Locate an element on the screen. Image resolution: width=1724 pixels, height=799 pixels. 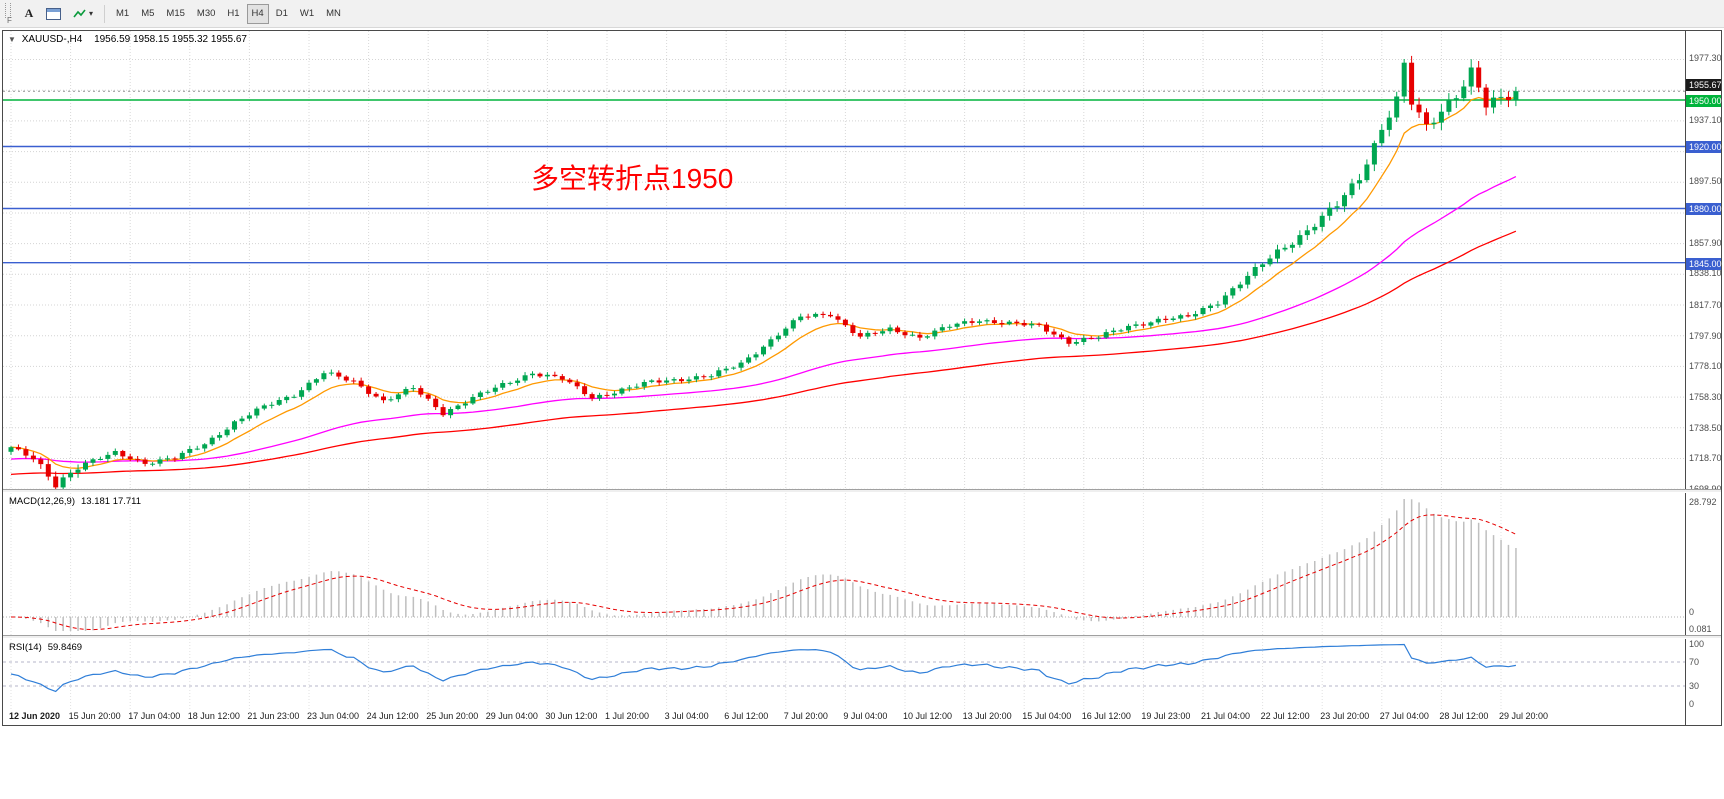
timeframe-m5-button: M5 is located at coordinates (147, 14).